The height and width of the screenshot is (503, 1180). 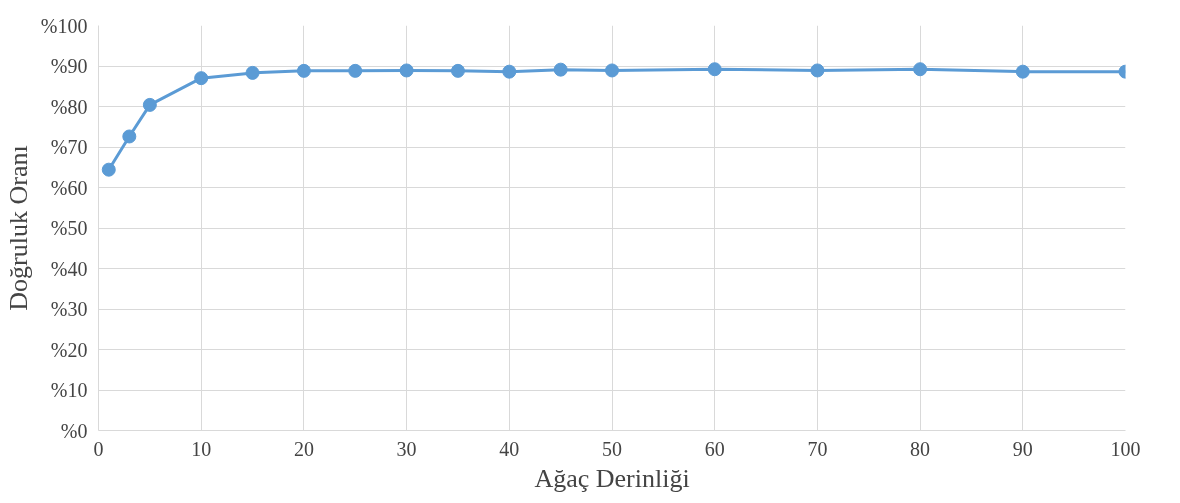 What do you see at coordinates (201, 448) in the screenshot?
I see `x-tick-label: 10` at bounding box center [201, 448].